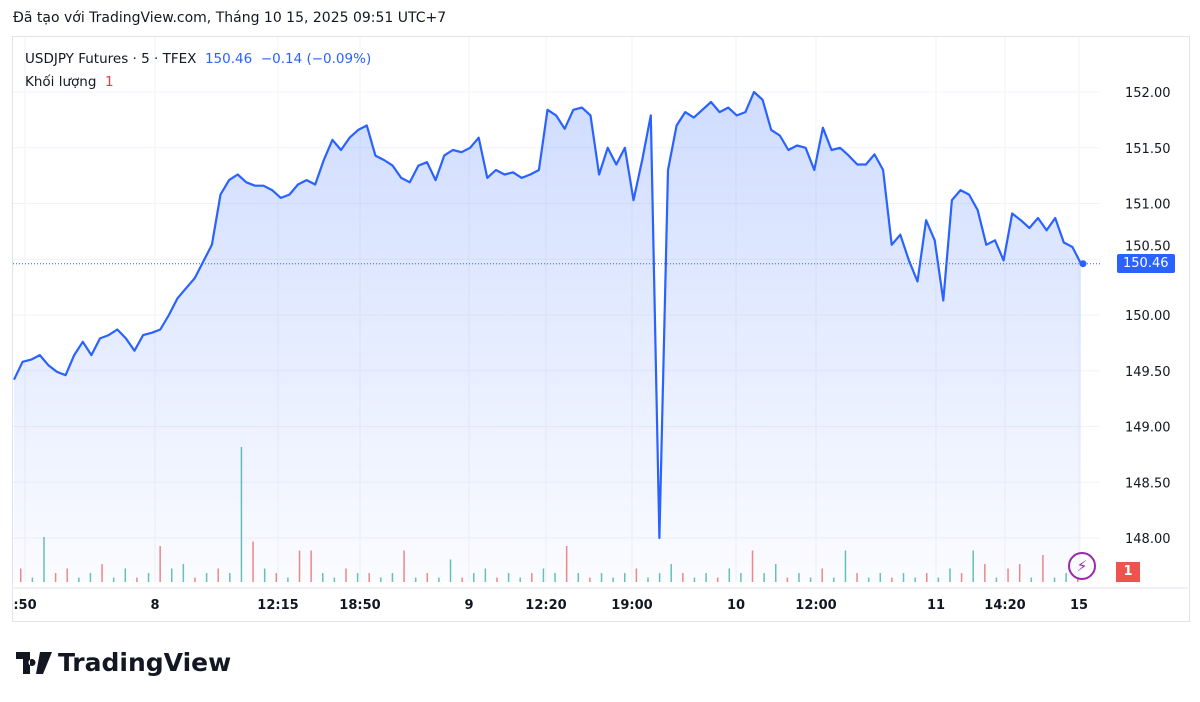 Image resolution: width=1200 pixels, height=702 pixels. What do you see at coordinates (545, 605) in the screenshot?
I see `x-tick-label: 12:20` at bounding box center [545, 605].